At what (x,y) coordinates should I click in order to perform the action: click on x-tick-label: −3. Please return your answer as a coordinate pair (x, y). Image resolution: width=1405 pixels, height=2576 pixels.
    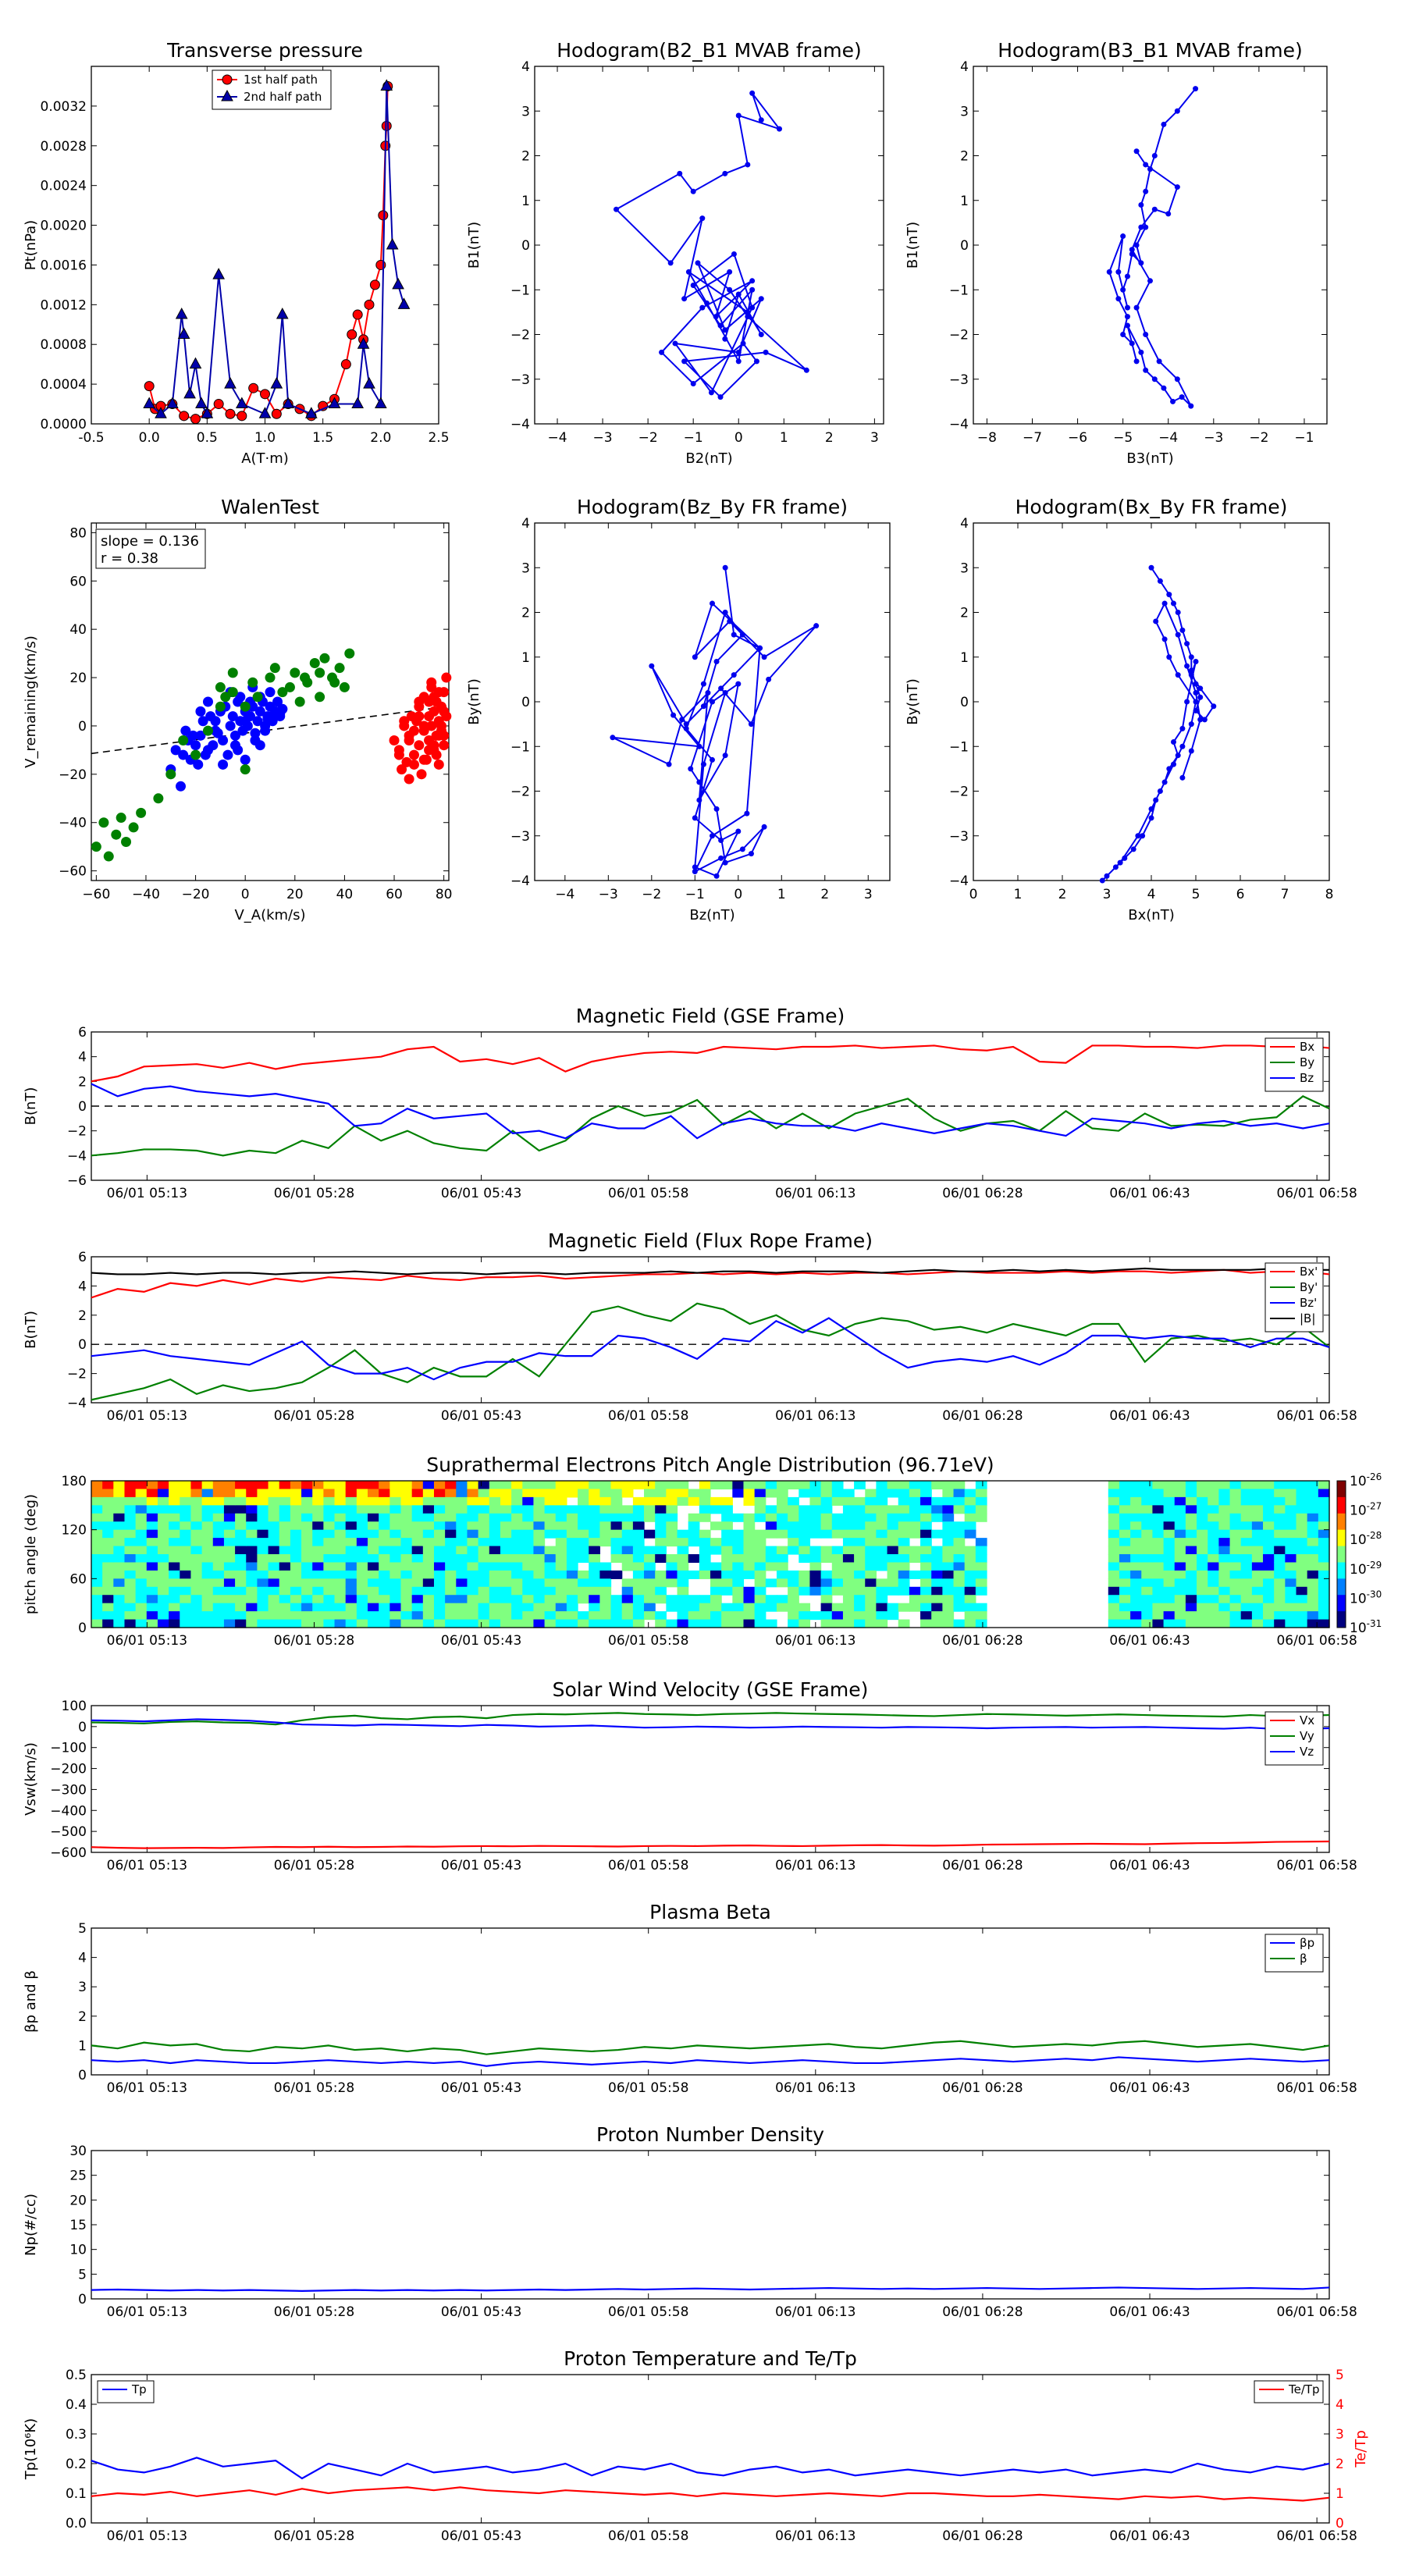
    Looking at the image, I should click on (603, 438).